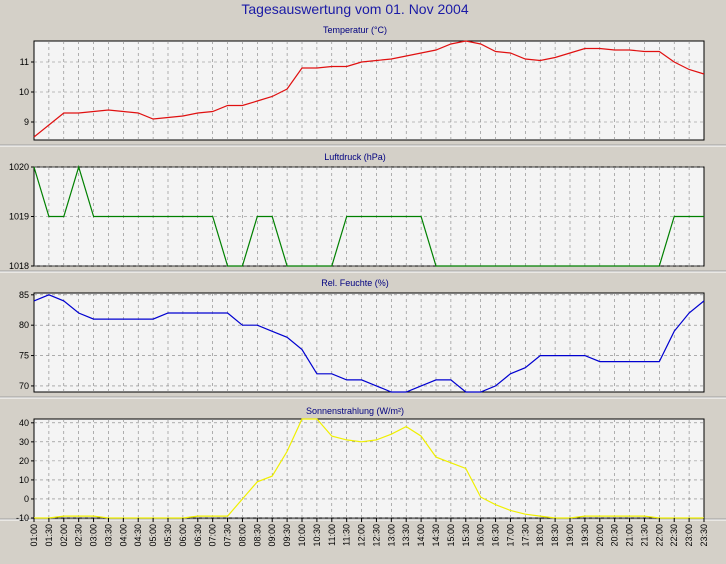 The width and height of the screenshot is (726, 564). Describe the element at coordinates (436, 535) in the screenshot. I see `x-tick-label: 14:30` at that location.